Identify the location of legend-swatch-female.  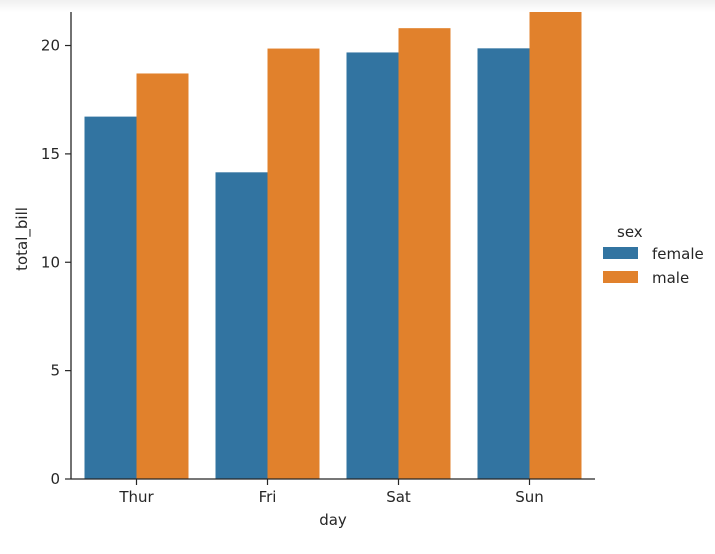
(620, 253).